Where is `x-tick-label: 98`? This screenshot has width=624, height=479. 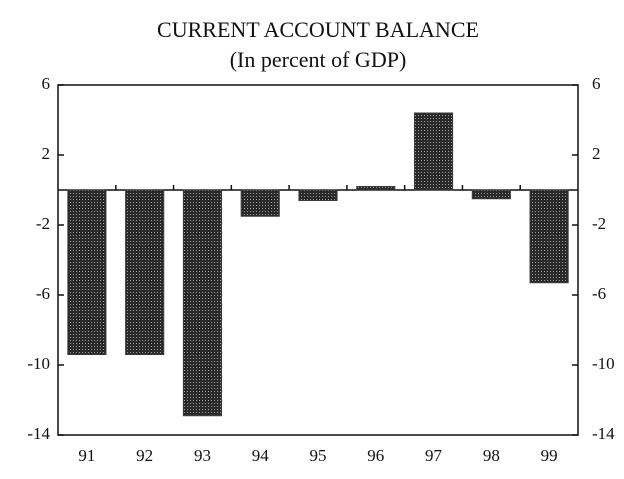
x-tick-label: 98 is located at coordinates (491, 455).